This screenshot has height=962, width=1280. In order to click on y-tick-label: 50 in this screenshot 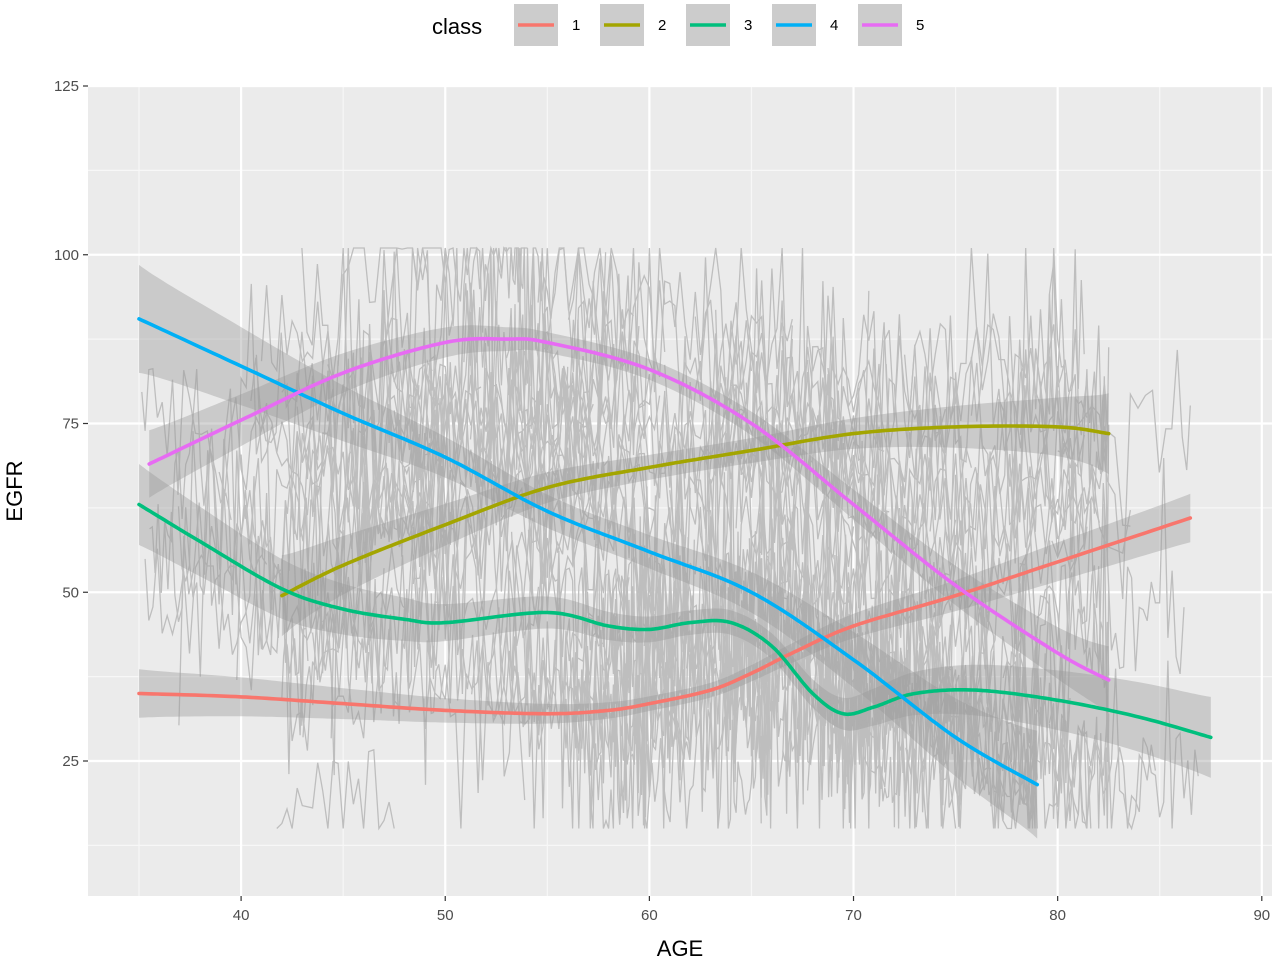, I will do `click(70, 592)`.